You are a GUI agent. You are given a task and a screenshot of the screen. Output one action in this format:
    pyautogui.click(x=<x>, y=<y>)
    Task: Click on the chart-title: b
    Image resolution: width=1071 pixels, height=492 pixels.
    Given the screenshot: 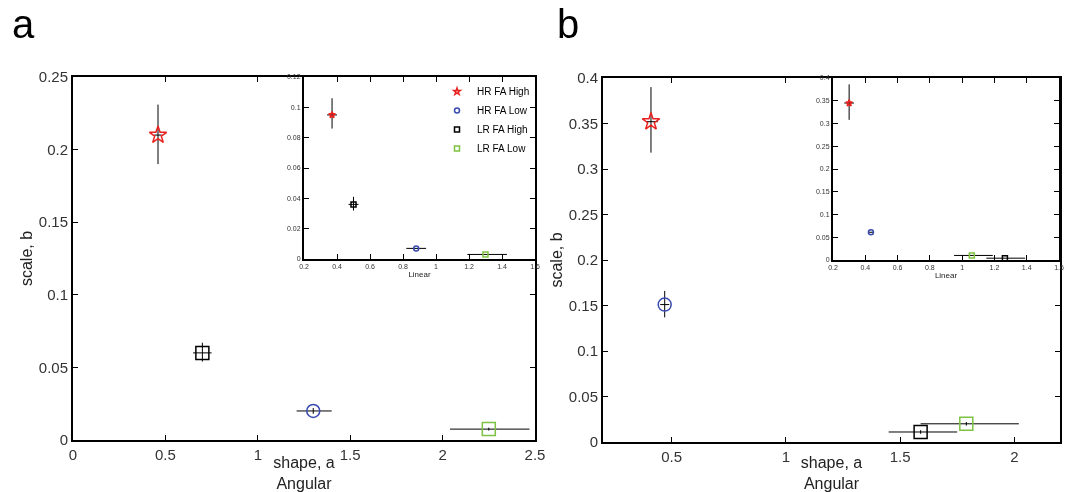 What is the action you would take?
    pyautogui.click(x=568, y=23)
    